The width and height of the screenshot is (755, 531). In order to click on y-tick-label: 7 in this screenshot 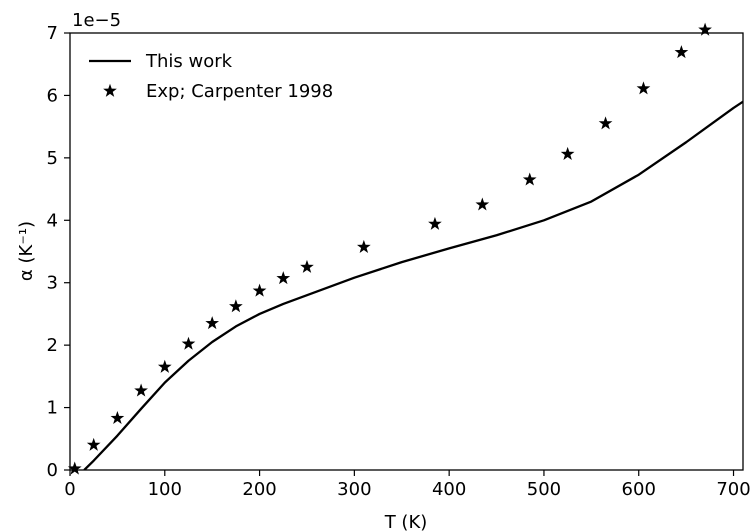, I will do `click(52, 33)`.